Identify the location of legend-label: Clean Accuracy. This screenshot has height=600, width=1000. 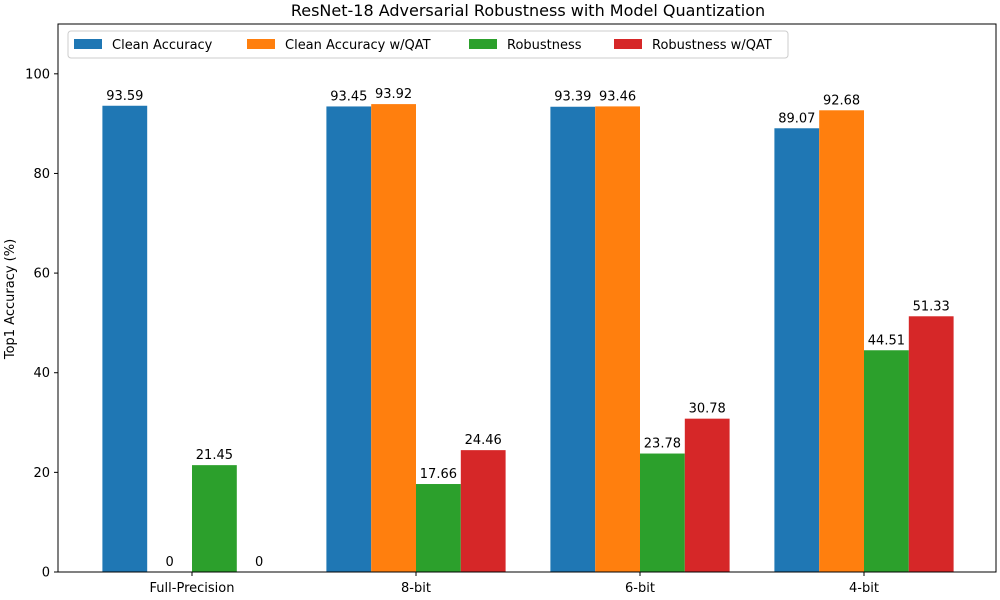
(162, 45).